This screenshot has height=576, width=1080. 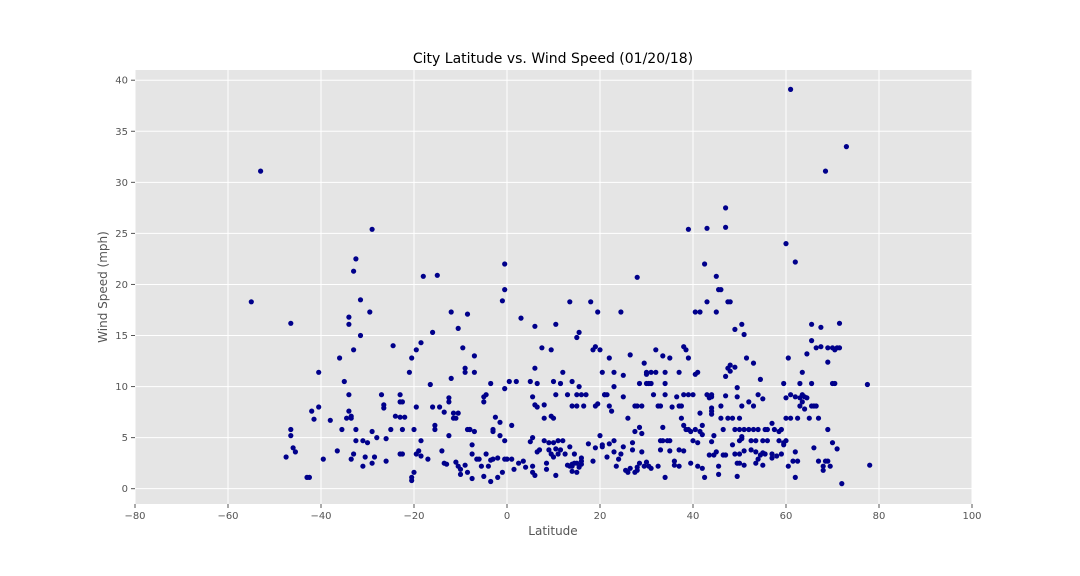 What do you see at coordinates (134, 516) in the screenshot?
I see `x-tick-label: −80` at bounding box center [134, 516].